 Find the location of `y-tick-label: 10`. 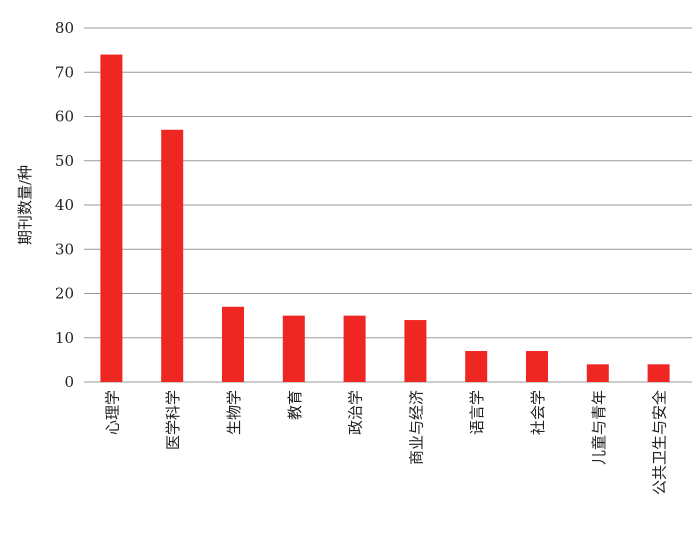

y-tick-label: 10 is located at coordinates (64, 338).